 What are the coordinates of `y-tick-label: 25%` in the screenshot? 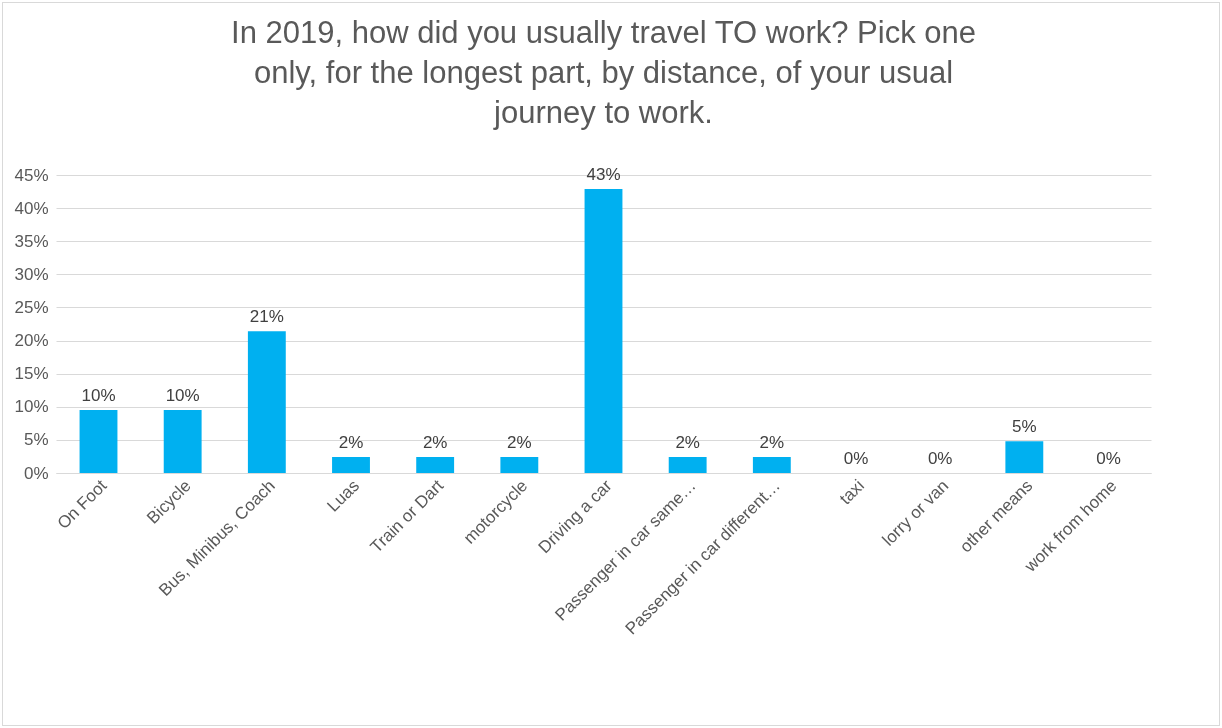 It's located at (31, 307).